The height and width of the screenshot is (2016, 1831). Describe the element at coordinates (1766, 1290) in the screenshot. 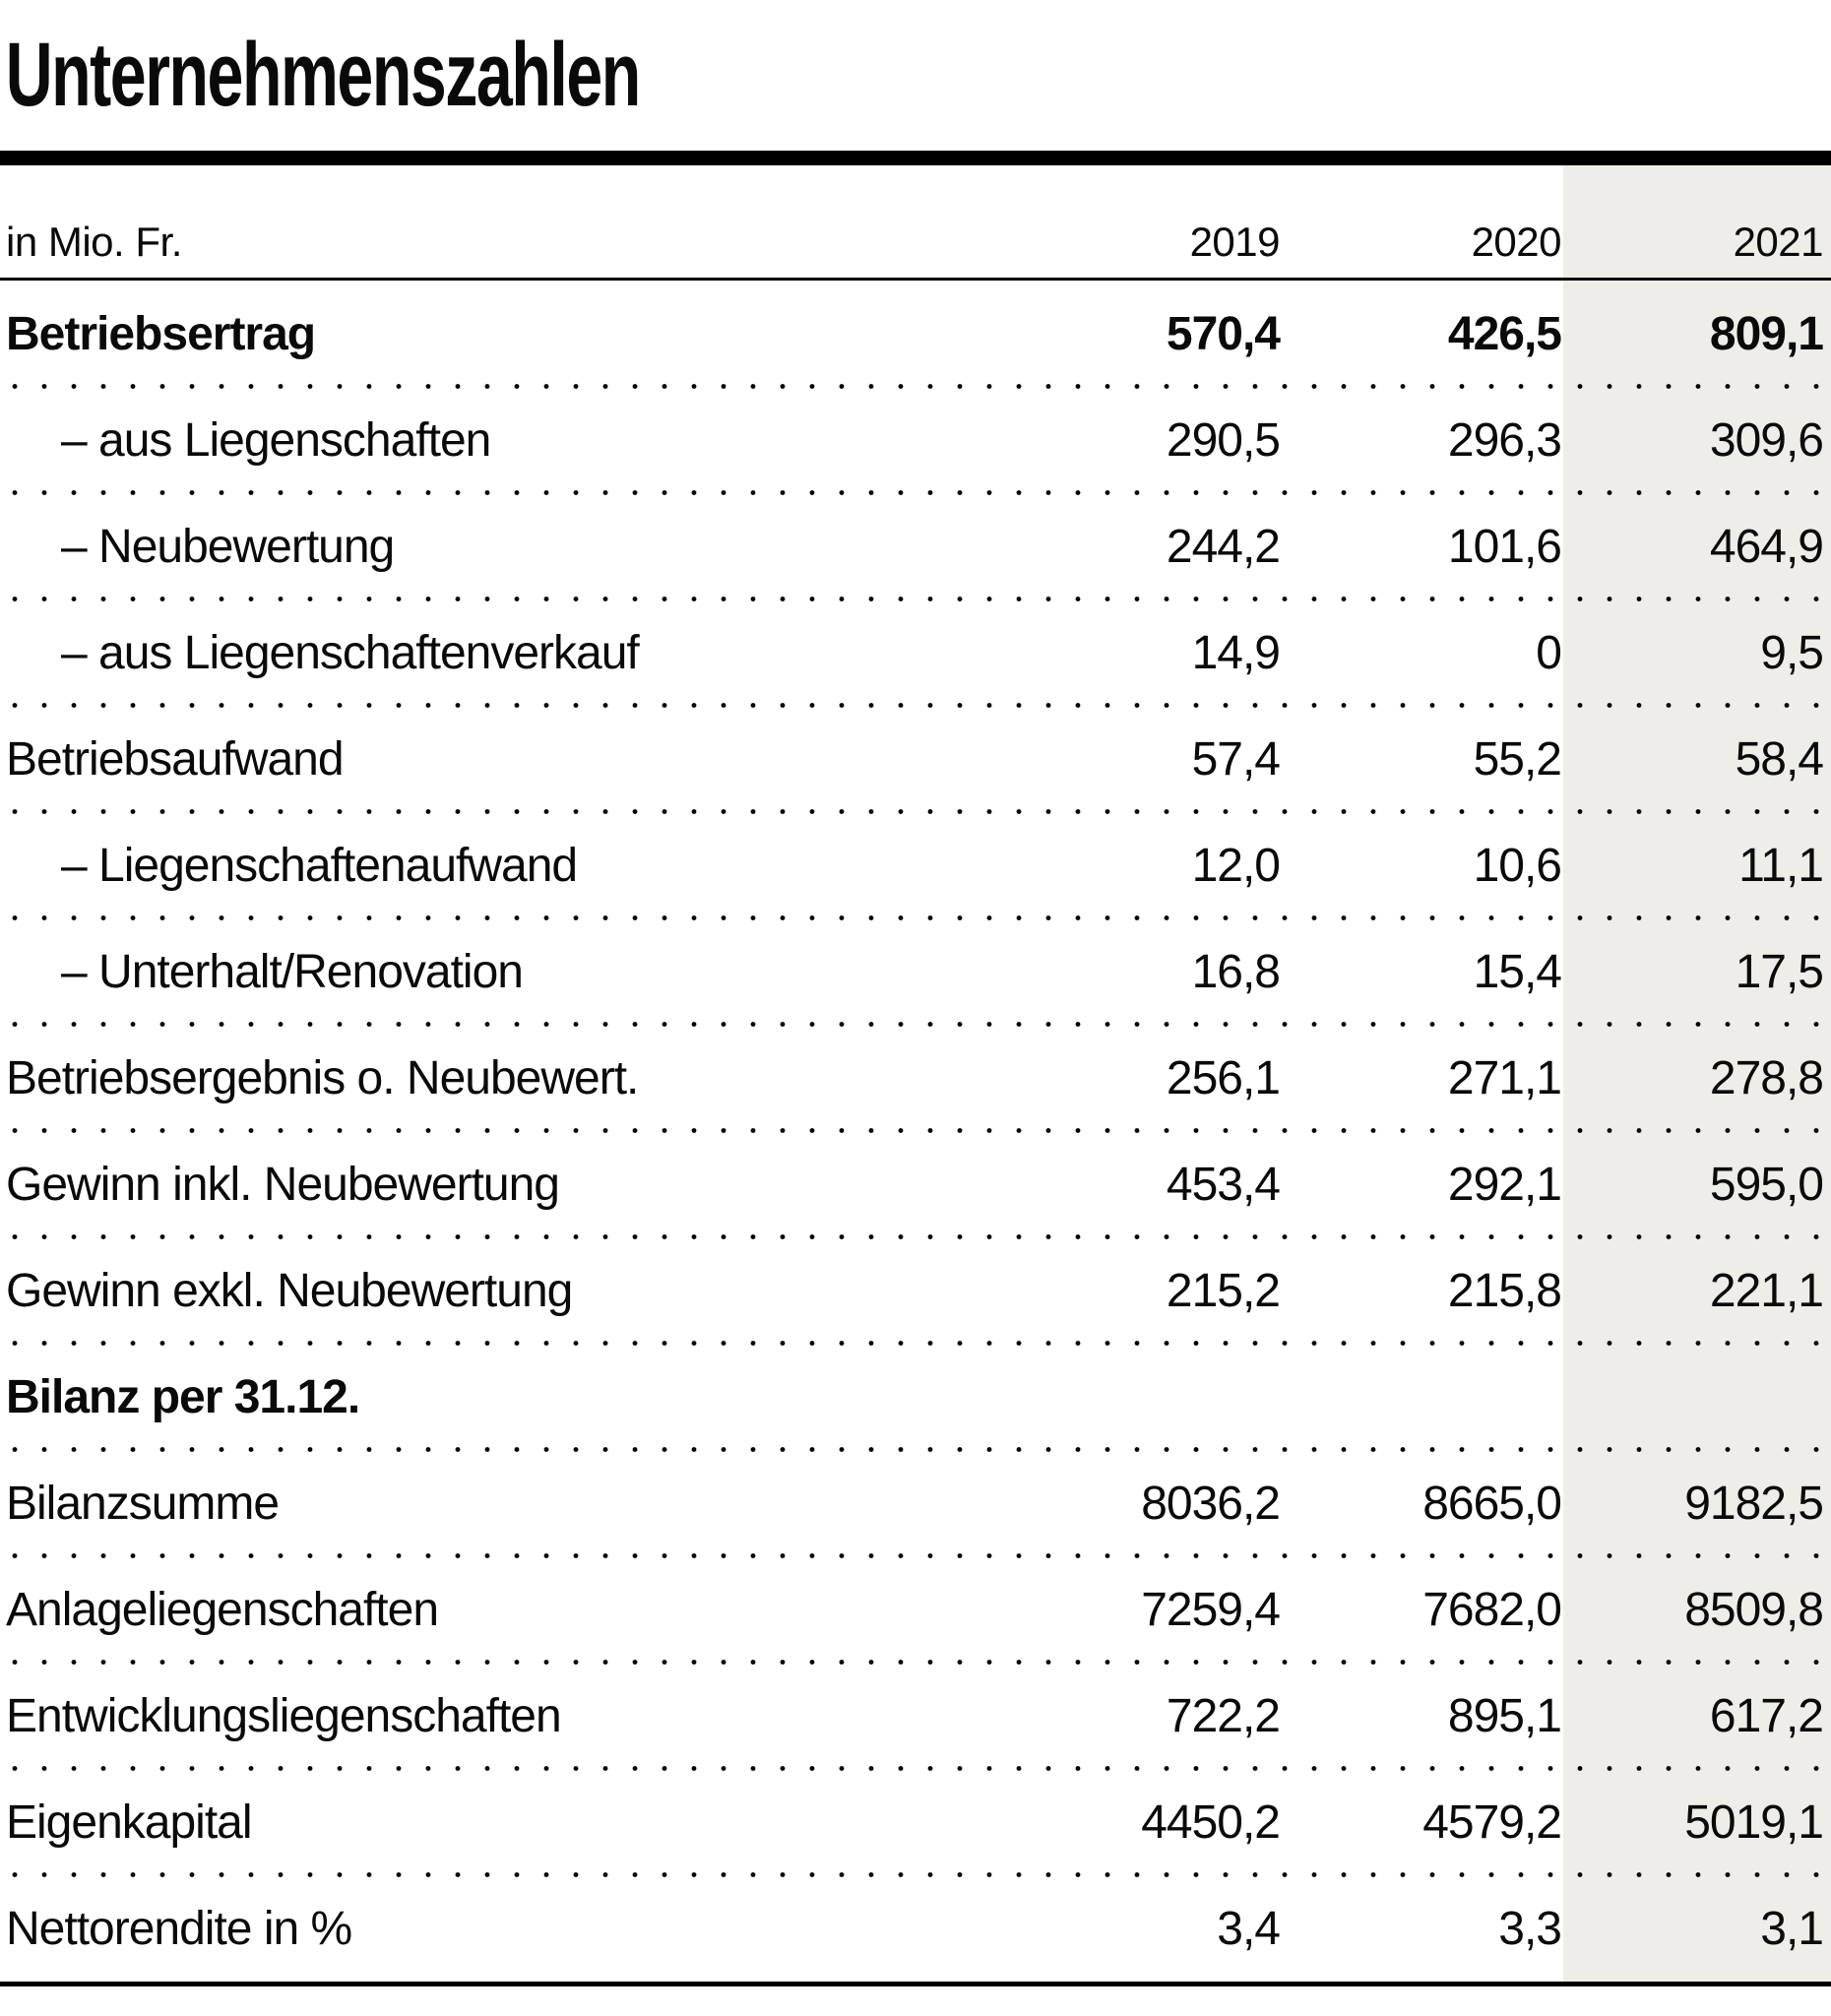

I see `value-2021: 221,1` at that location.